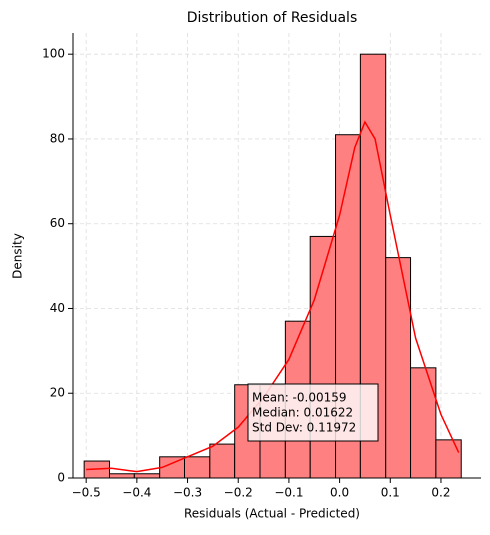 The height and width of the screenshot is (535, 490). What do you see at coordinates (299, 398) in the screenshot?
I see `annotation-text: Mean: -0.00159` at bounding box center [299, 398].